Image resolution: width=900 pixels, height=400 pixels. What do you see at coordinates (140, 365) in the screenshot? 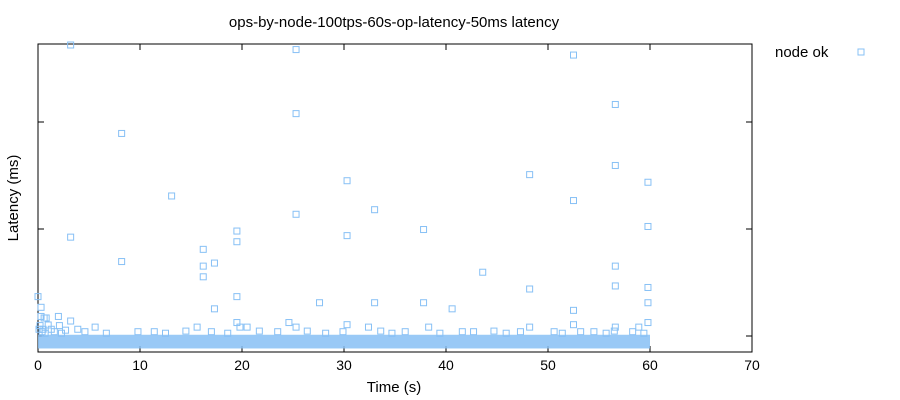
I see `x-tick-label: 10` at bounding box center [140, 365].